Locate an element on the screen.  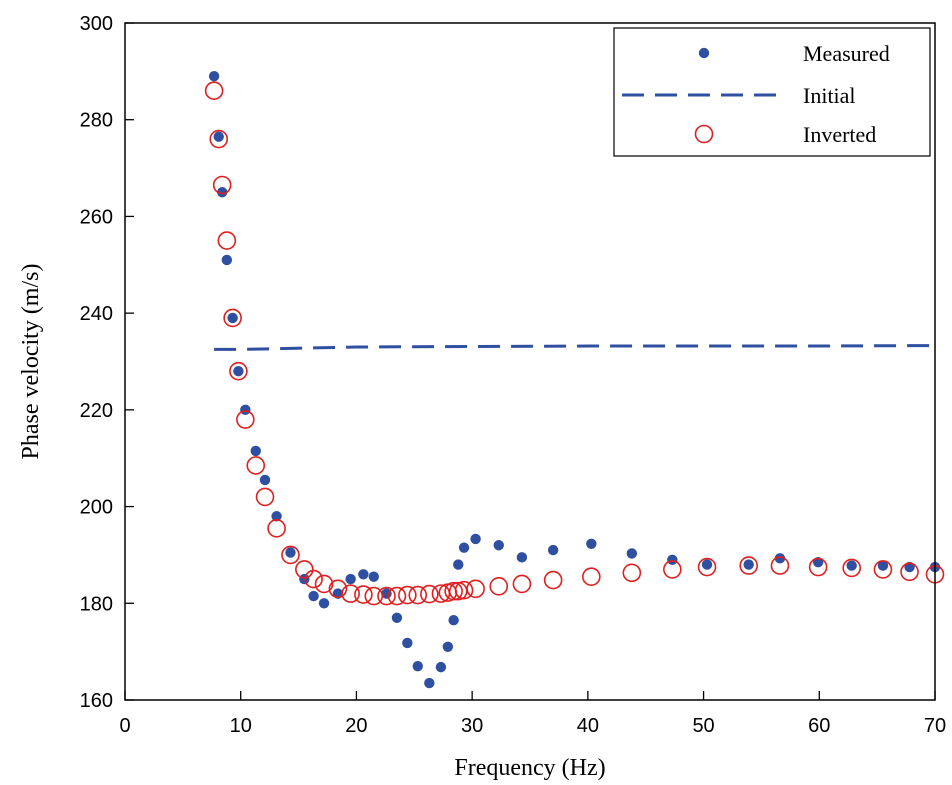
y-axis-title: Phase velocity (m/s) is located at coordinates (31, 362).